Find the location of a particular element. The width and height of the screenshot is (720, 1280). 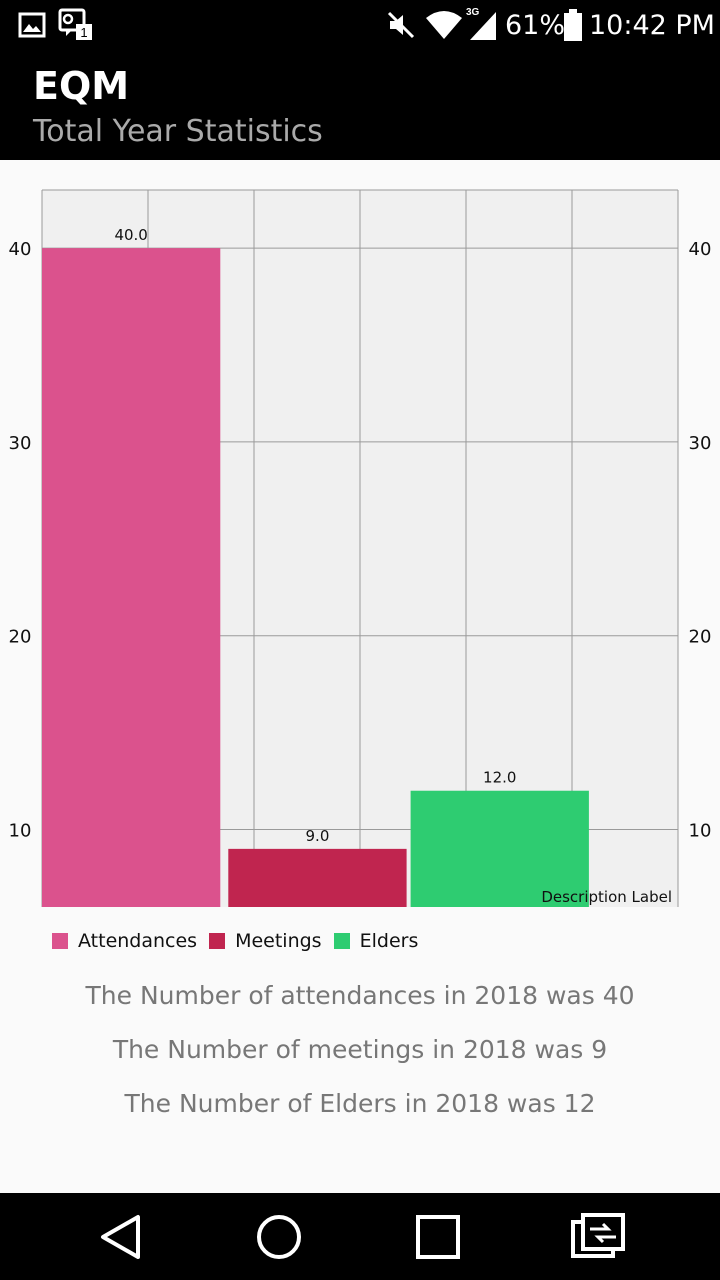

legend-swatch-meetings is located at coordinates (217, 941).